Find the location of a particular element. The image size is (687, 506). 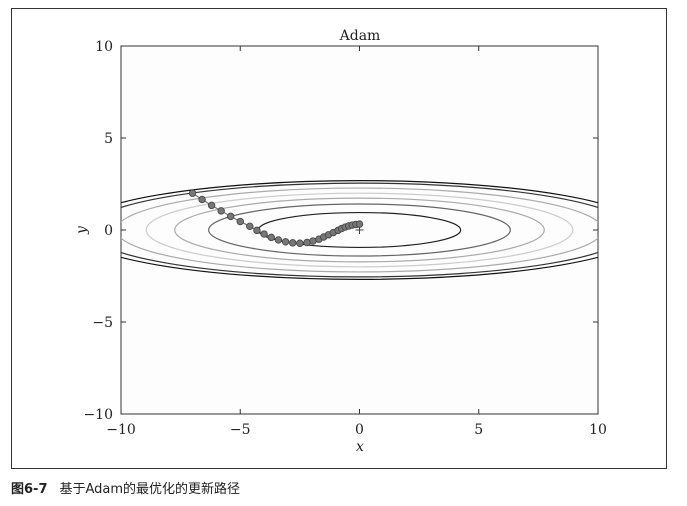

x-tick-label: −10 is located at coordinates (121, 430).